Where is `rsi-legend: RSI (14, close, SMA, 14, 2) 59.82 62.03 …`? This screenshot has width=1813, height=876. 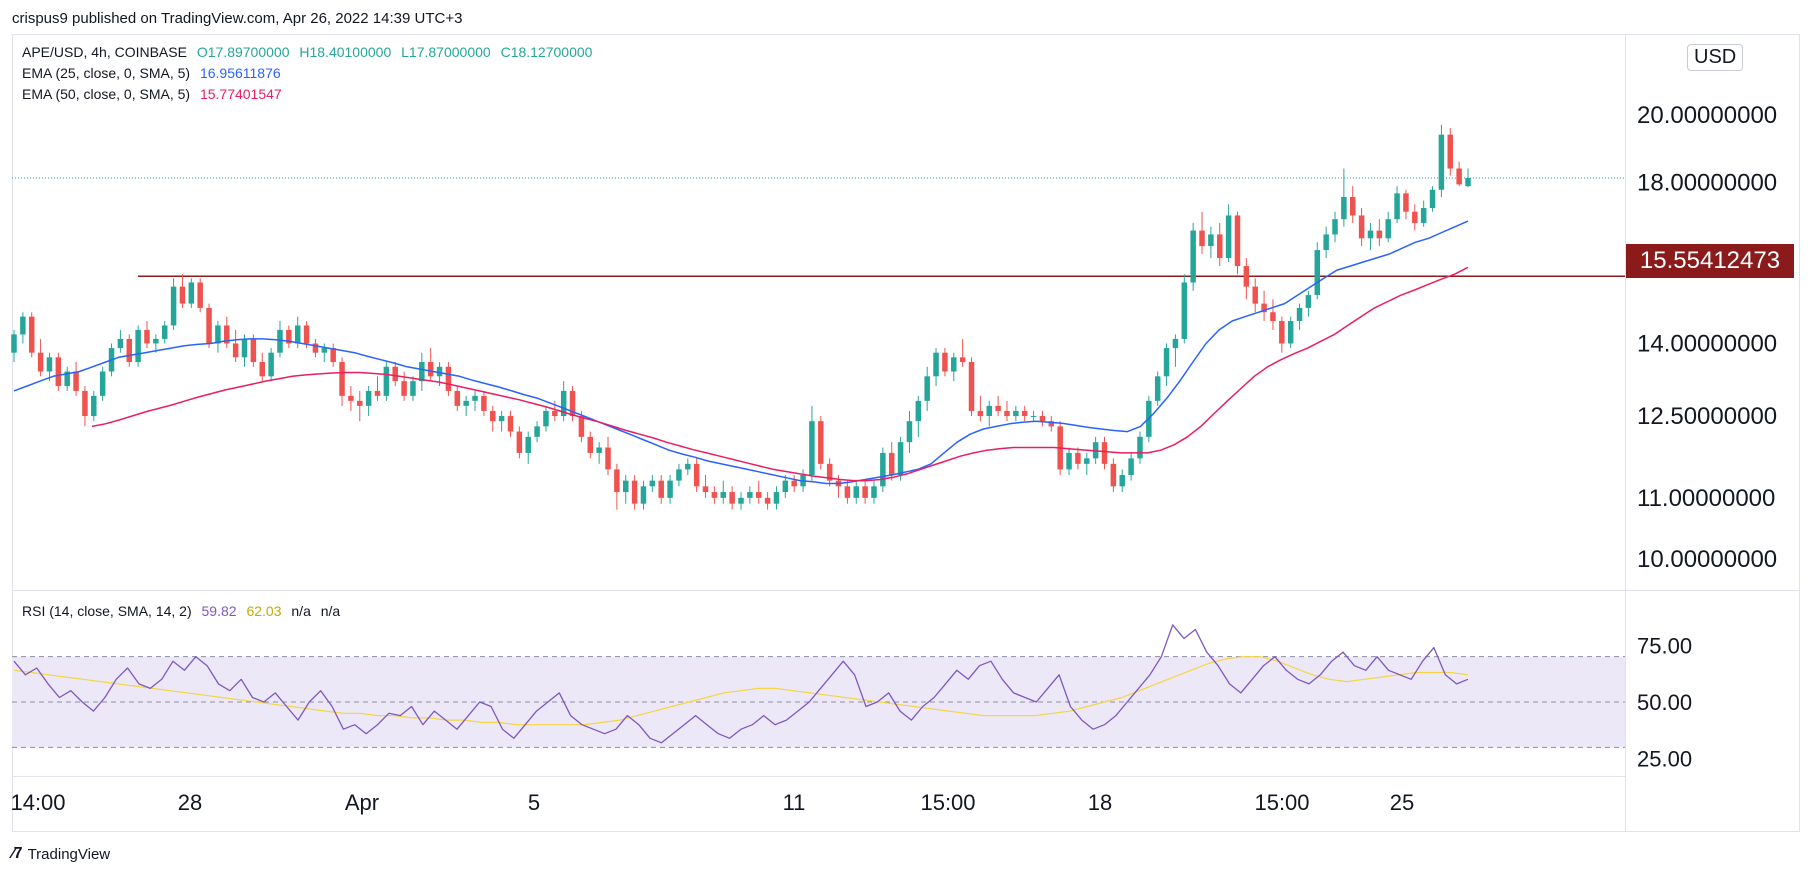
rsi-legend: RSI (14, close, SMA, 14, 2) 59.82 62.03 … is located at coordinates (181, 611).